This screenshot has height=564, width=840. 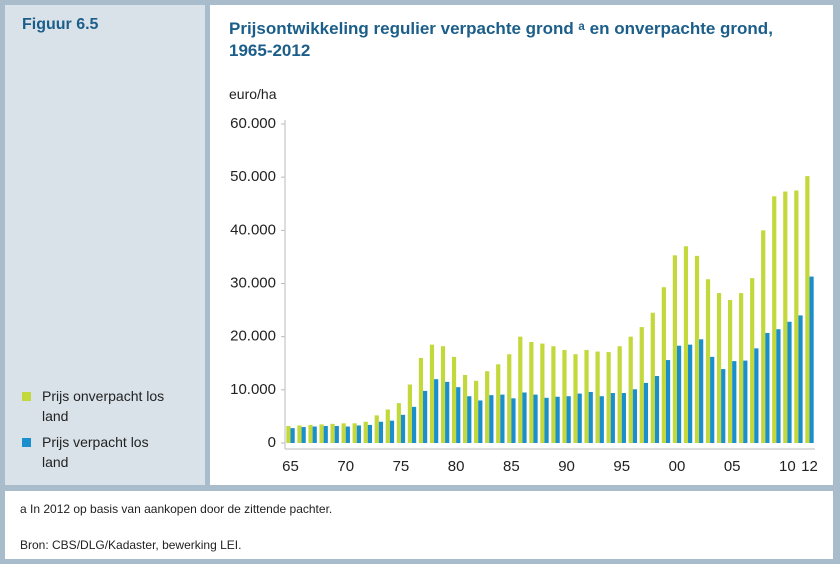 I want to click on x-tick-label: 65, so click(x=290, y=466).